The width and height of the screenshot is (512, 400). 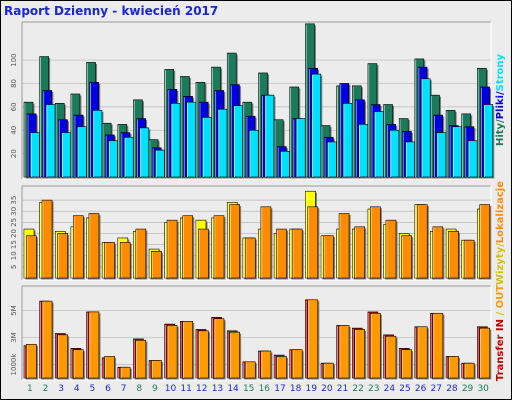 What do you see at coordinates (14, 310) in the screenshot?
I see `bottom-tick-label: 5M` at bounding box center [14, 310].